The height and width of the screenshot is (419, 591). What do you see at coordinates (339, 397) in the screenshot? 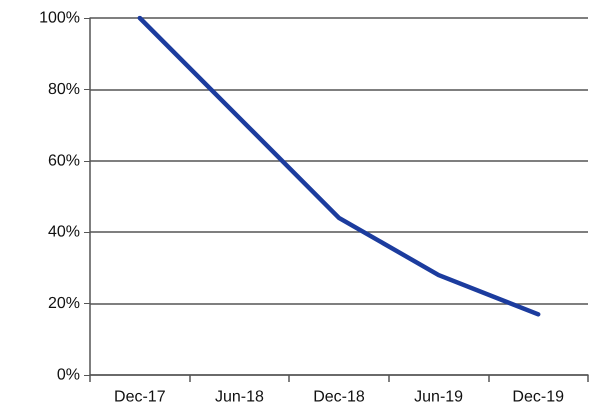
I see `x-tick-label: Dec-18` at bounding box center [339, 397].